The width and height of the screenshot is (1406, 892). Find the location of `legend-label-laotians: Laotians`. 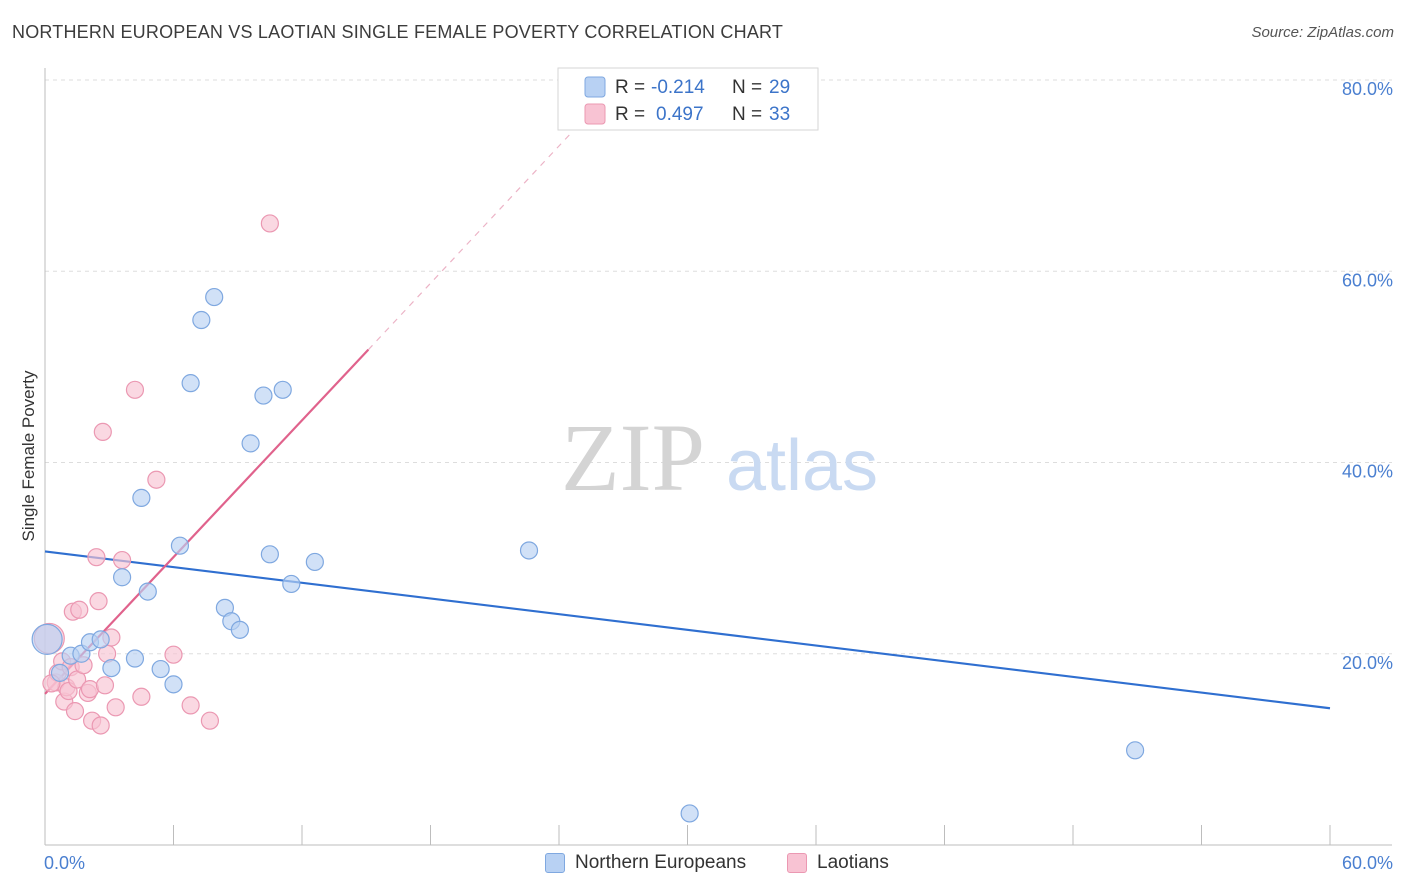

legend-label-laotians: Laotians is located at coordinates (853, 862).